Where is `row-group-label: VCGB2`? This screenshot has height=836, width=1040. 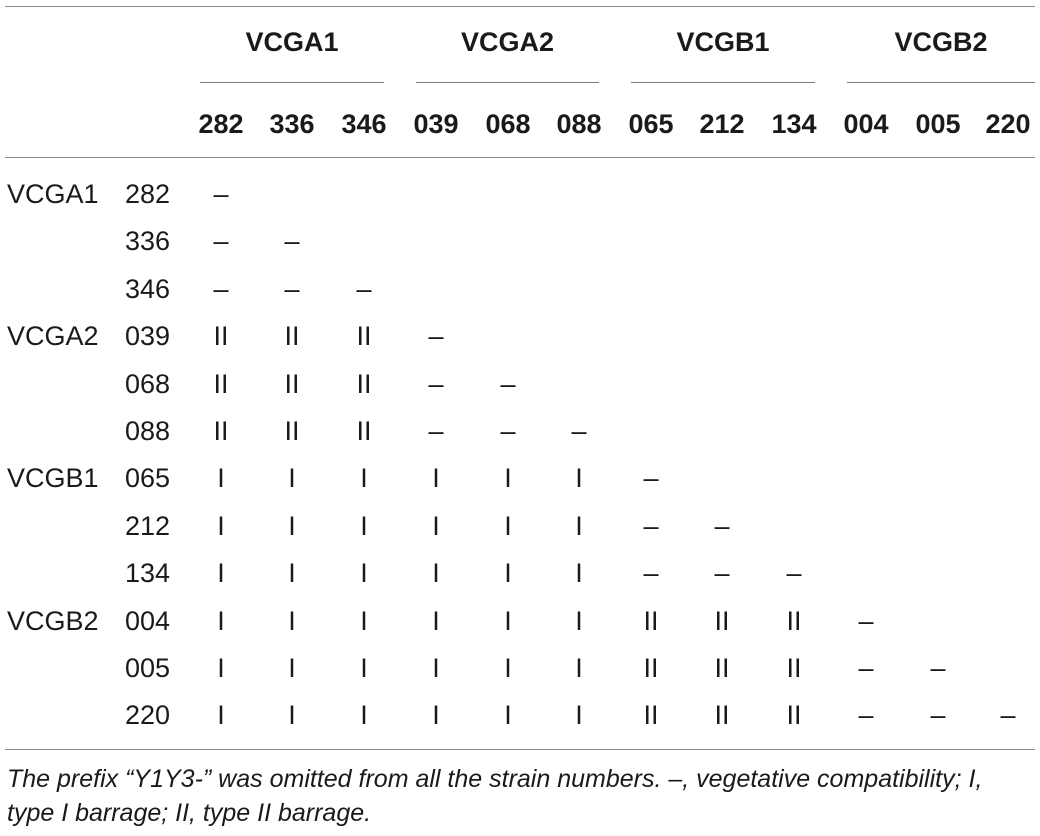 row-group-label: VCGB2 is located at coordinates (53, 620).